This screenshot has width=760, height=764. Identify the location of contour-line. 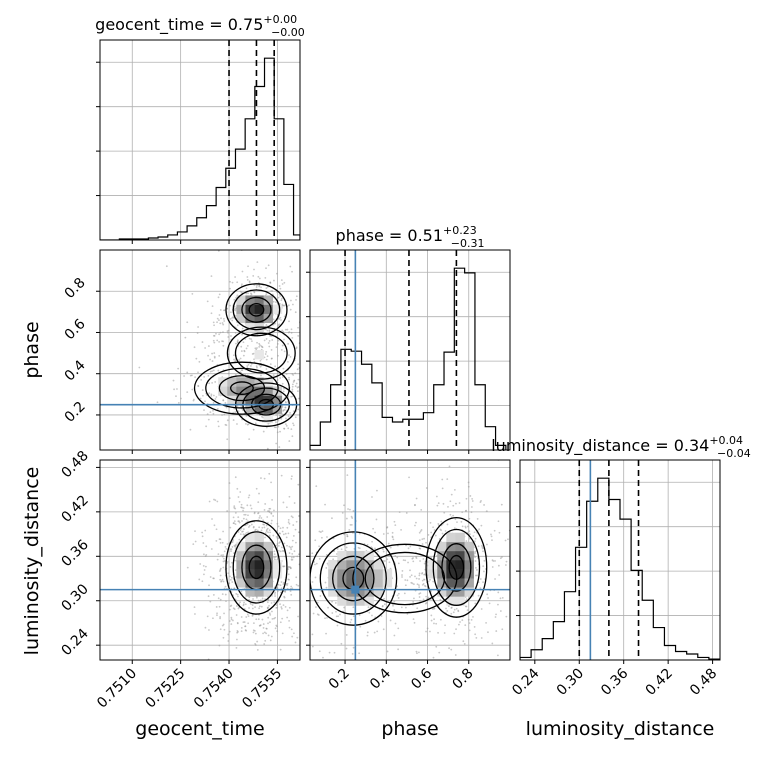
(256, 567).